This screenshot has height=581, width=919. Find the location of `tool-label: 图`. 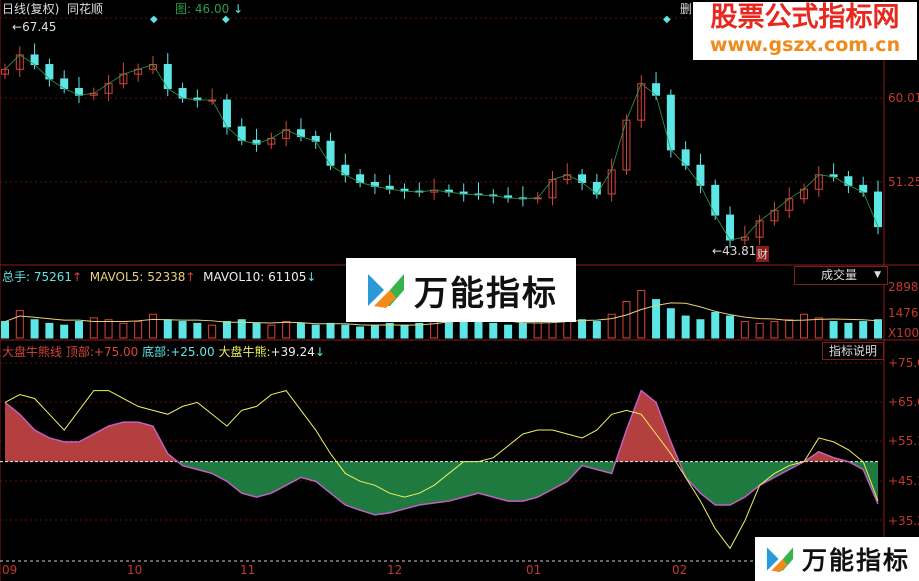

tool-label: 图 is located at coordinates (181, 9).